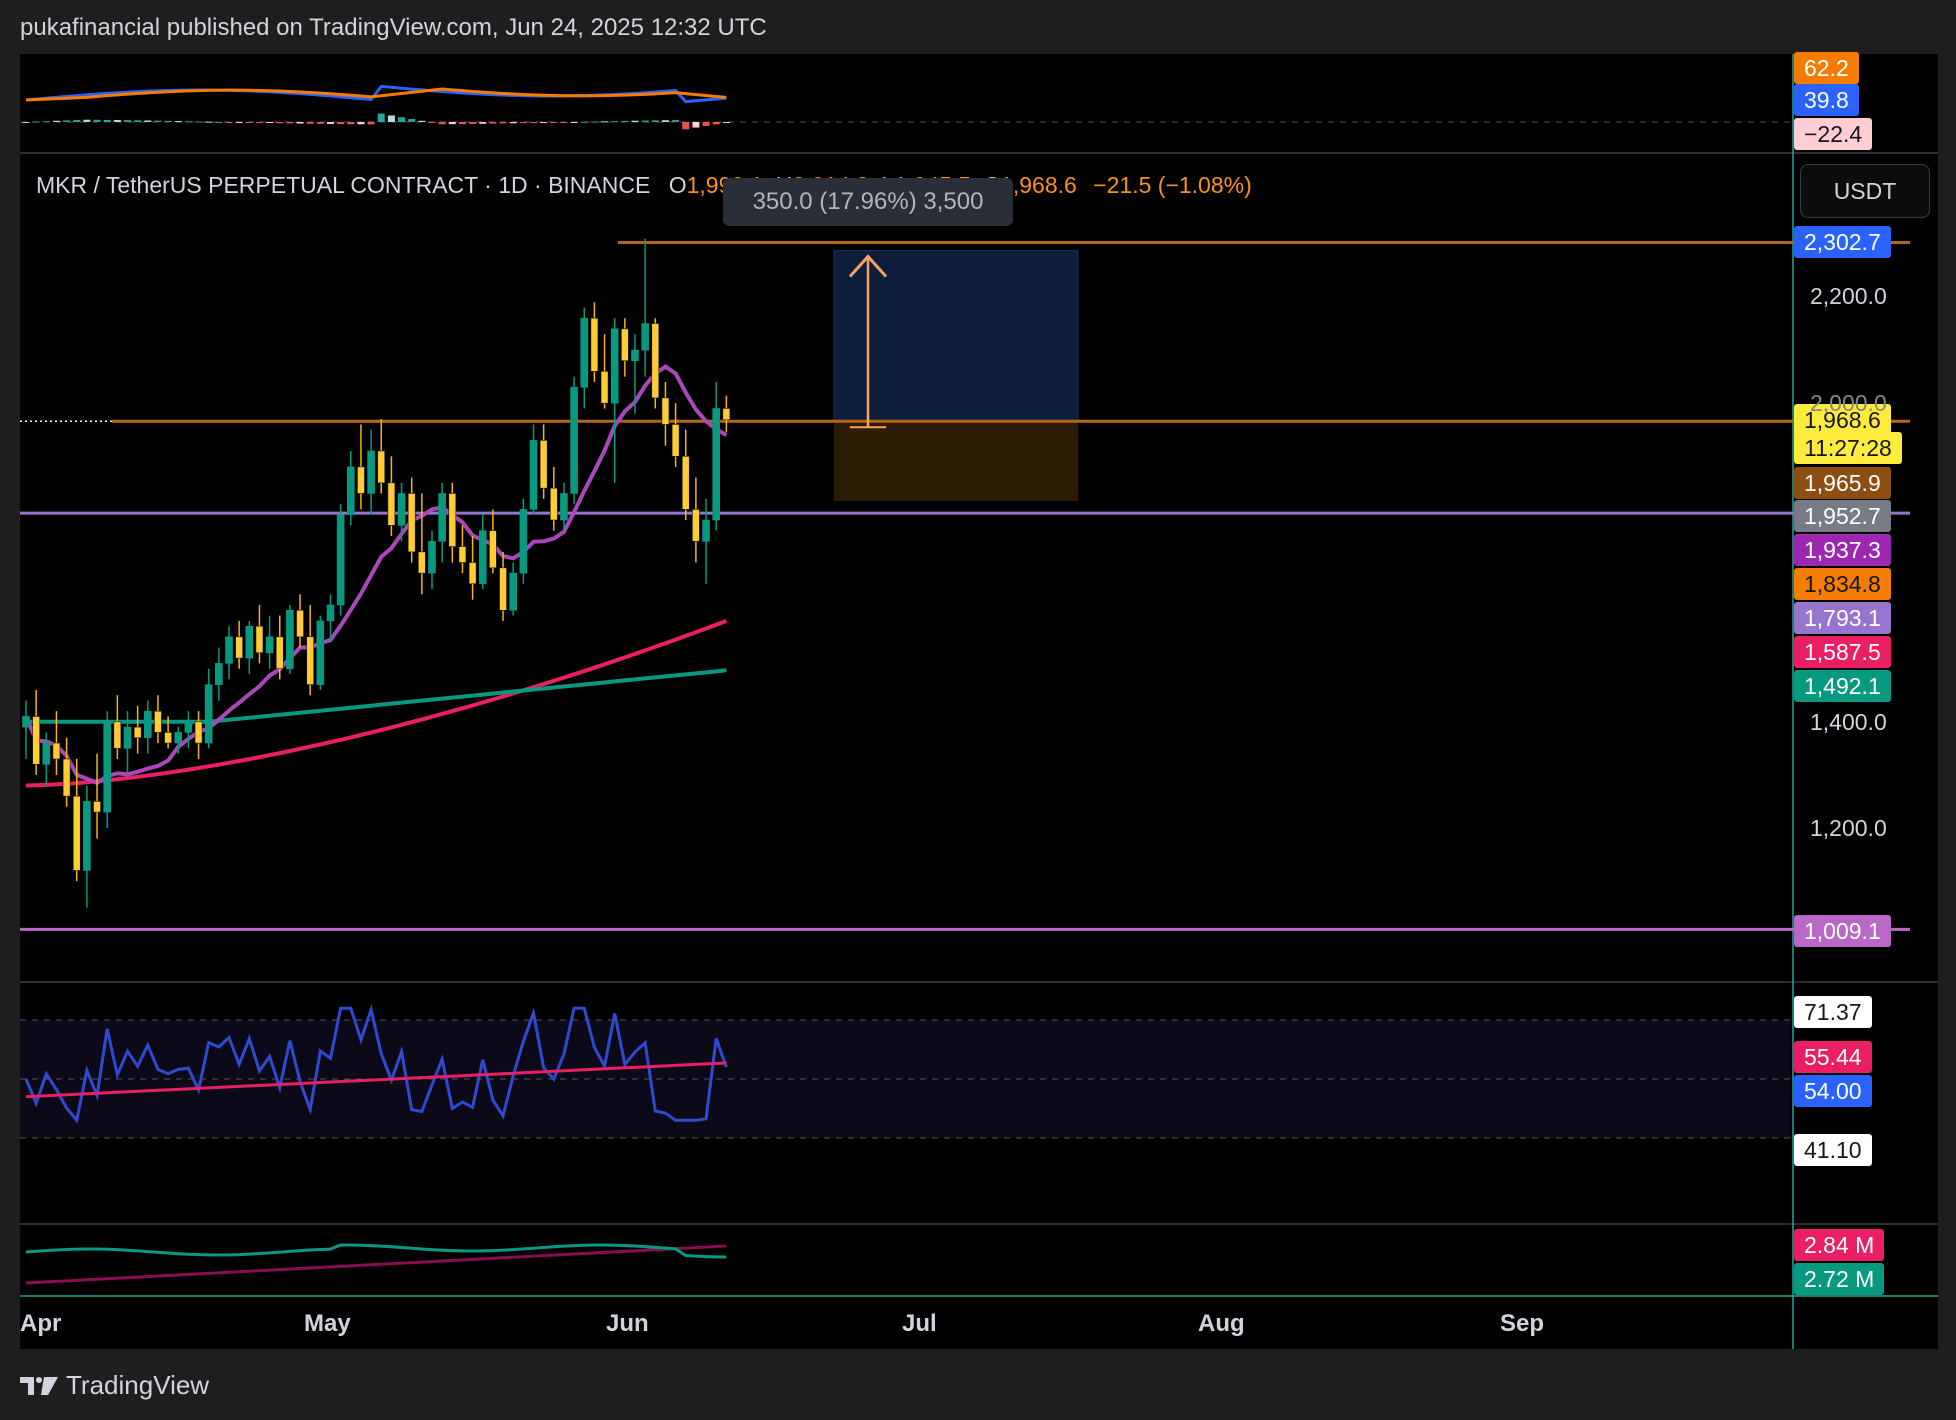 The width and height of the screenshot is (1956, 1420). I want to click on stop-zone, so click(956, 461).